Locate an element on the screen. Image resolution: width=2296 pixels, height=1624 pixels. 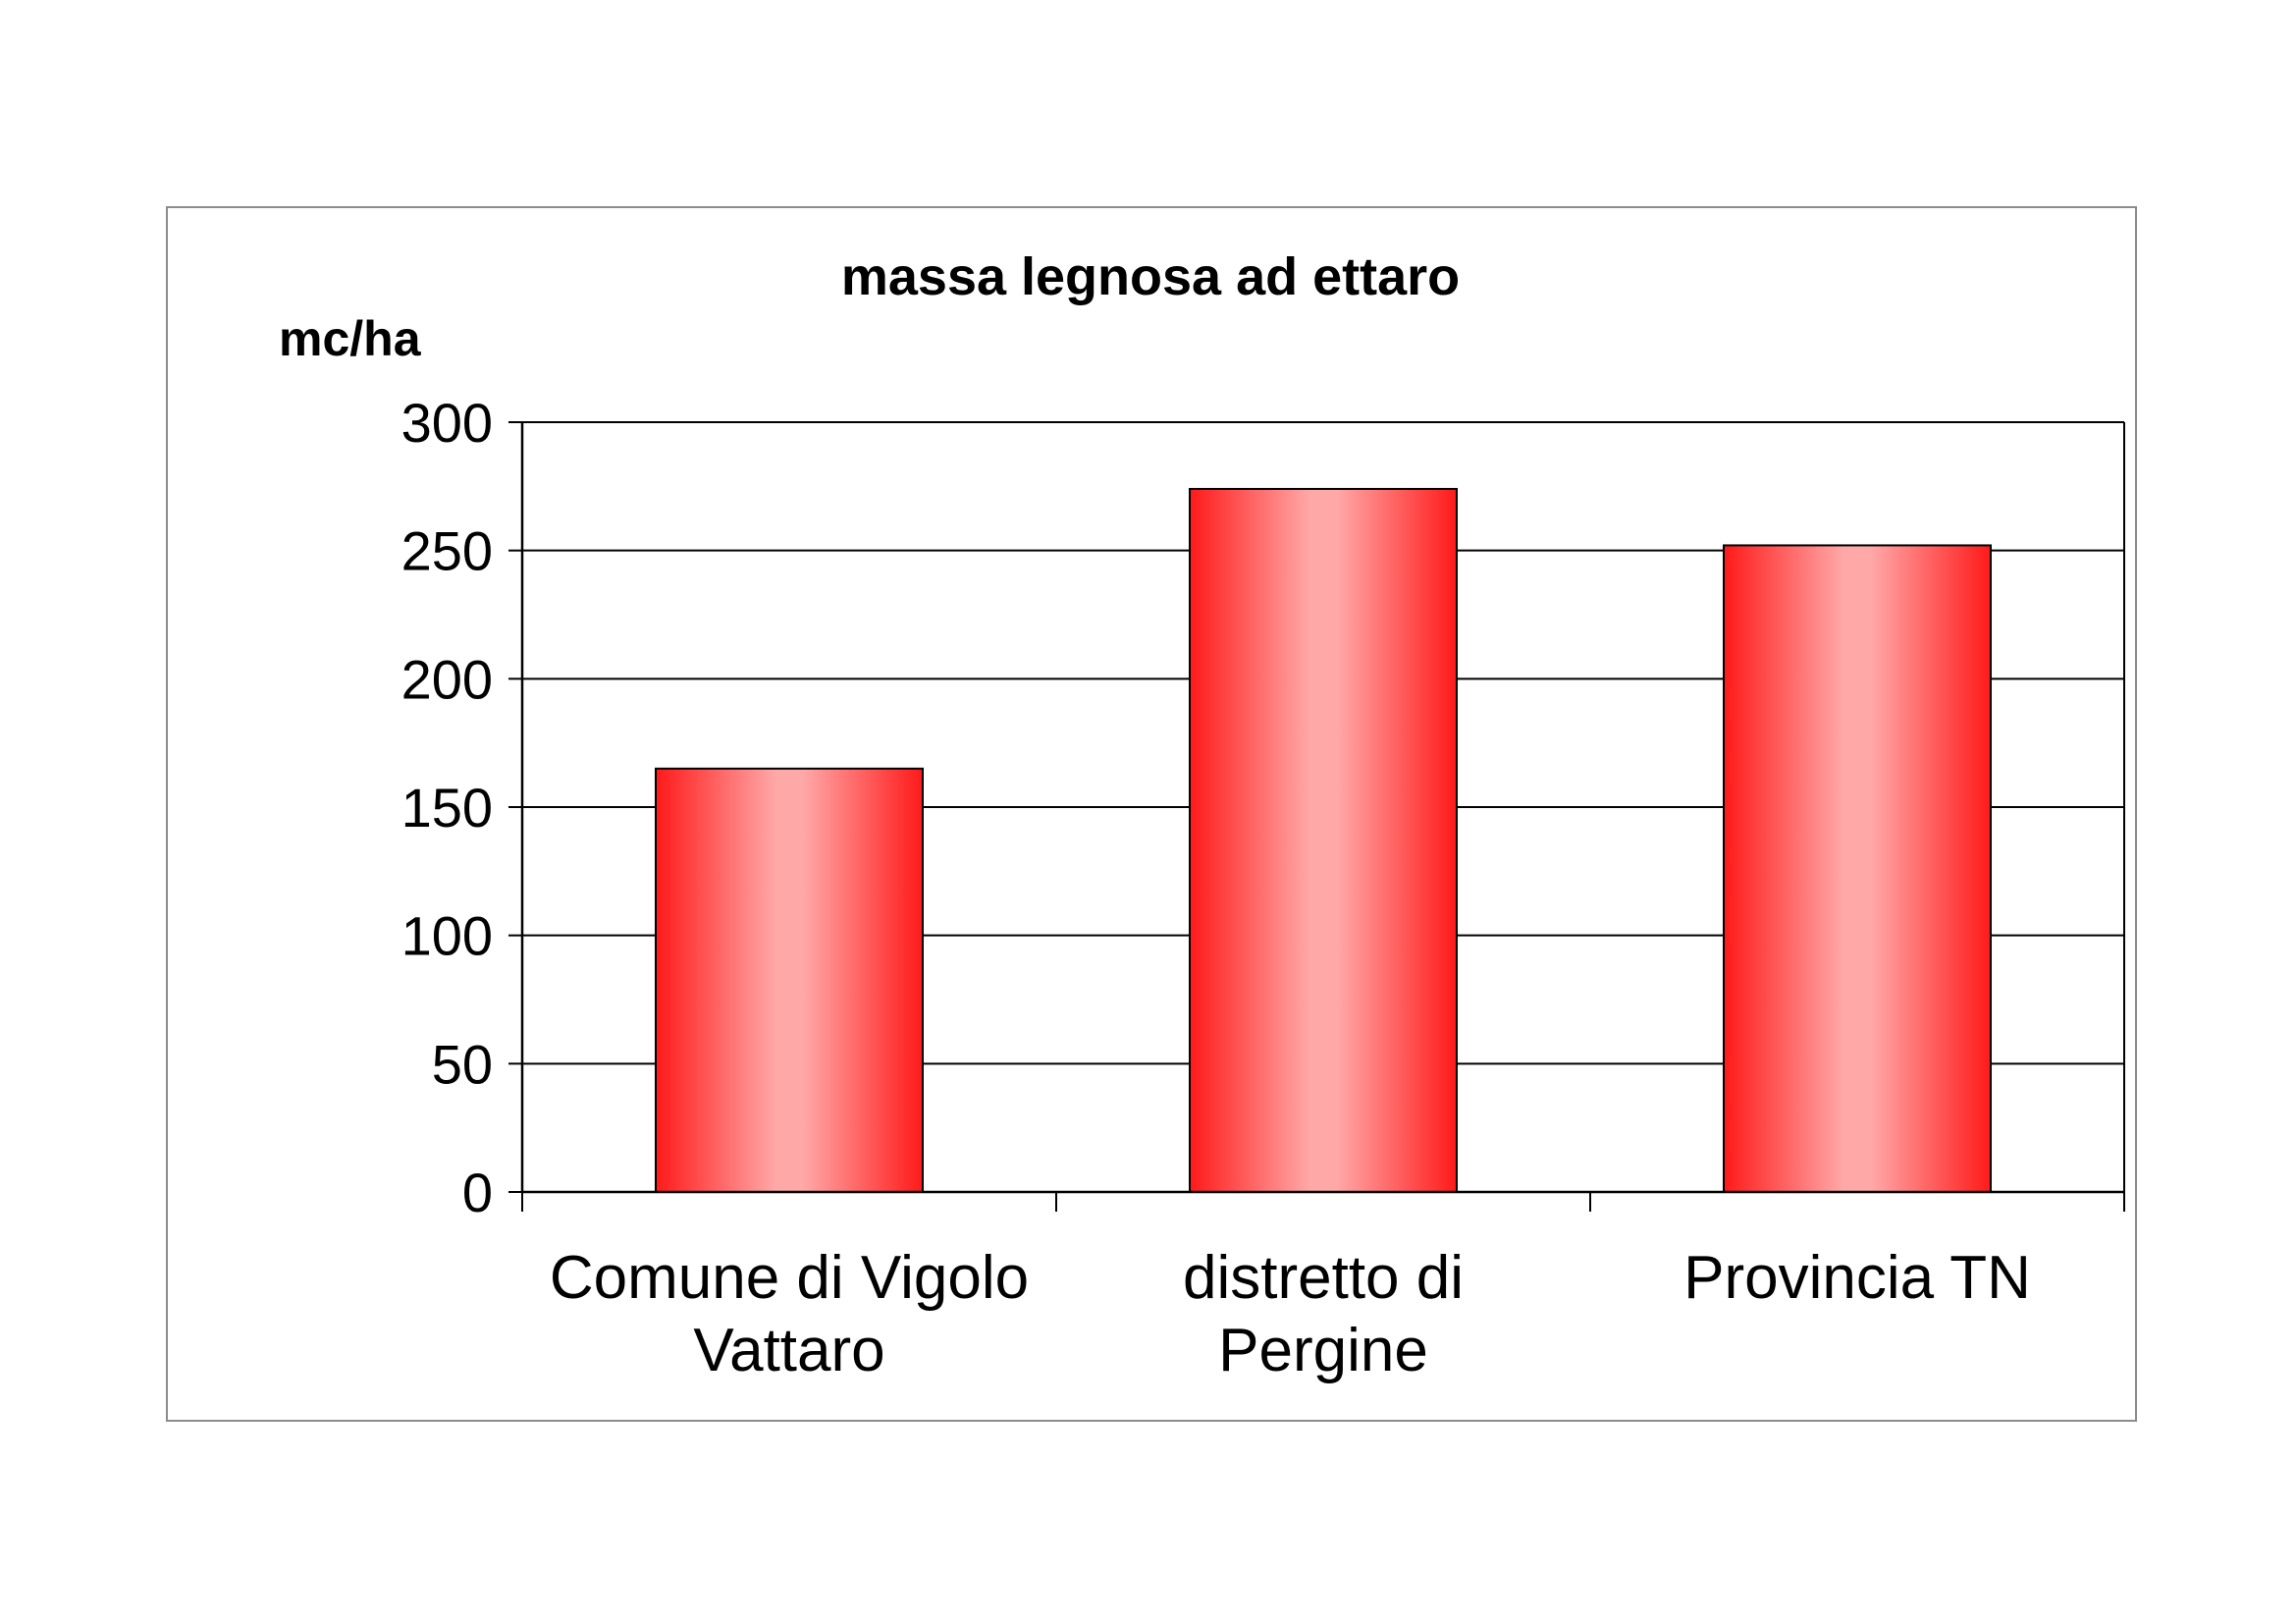
x-category-label: distretto di Pergine is located at coordinates (1324, 1314).